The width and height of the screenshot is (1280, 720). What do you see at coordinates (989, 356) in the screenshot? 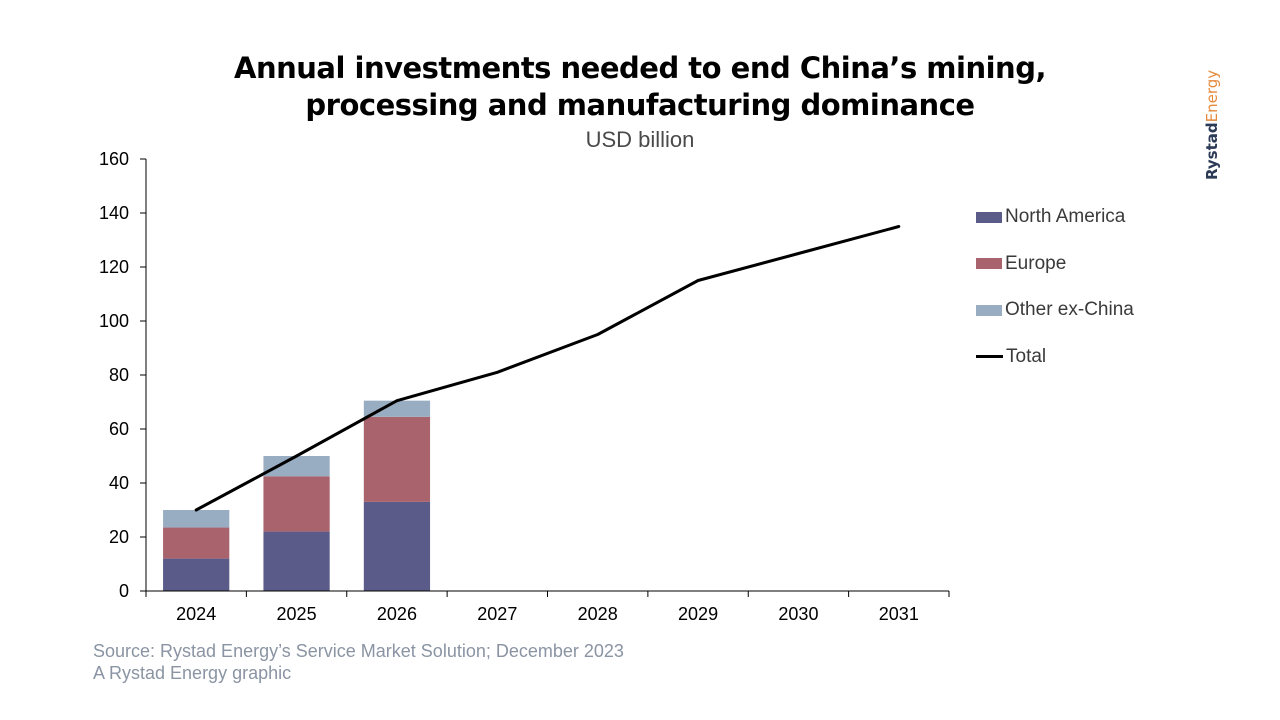
I see `legend-swatch-total` at bounding box center [989, 356].